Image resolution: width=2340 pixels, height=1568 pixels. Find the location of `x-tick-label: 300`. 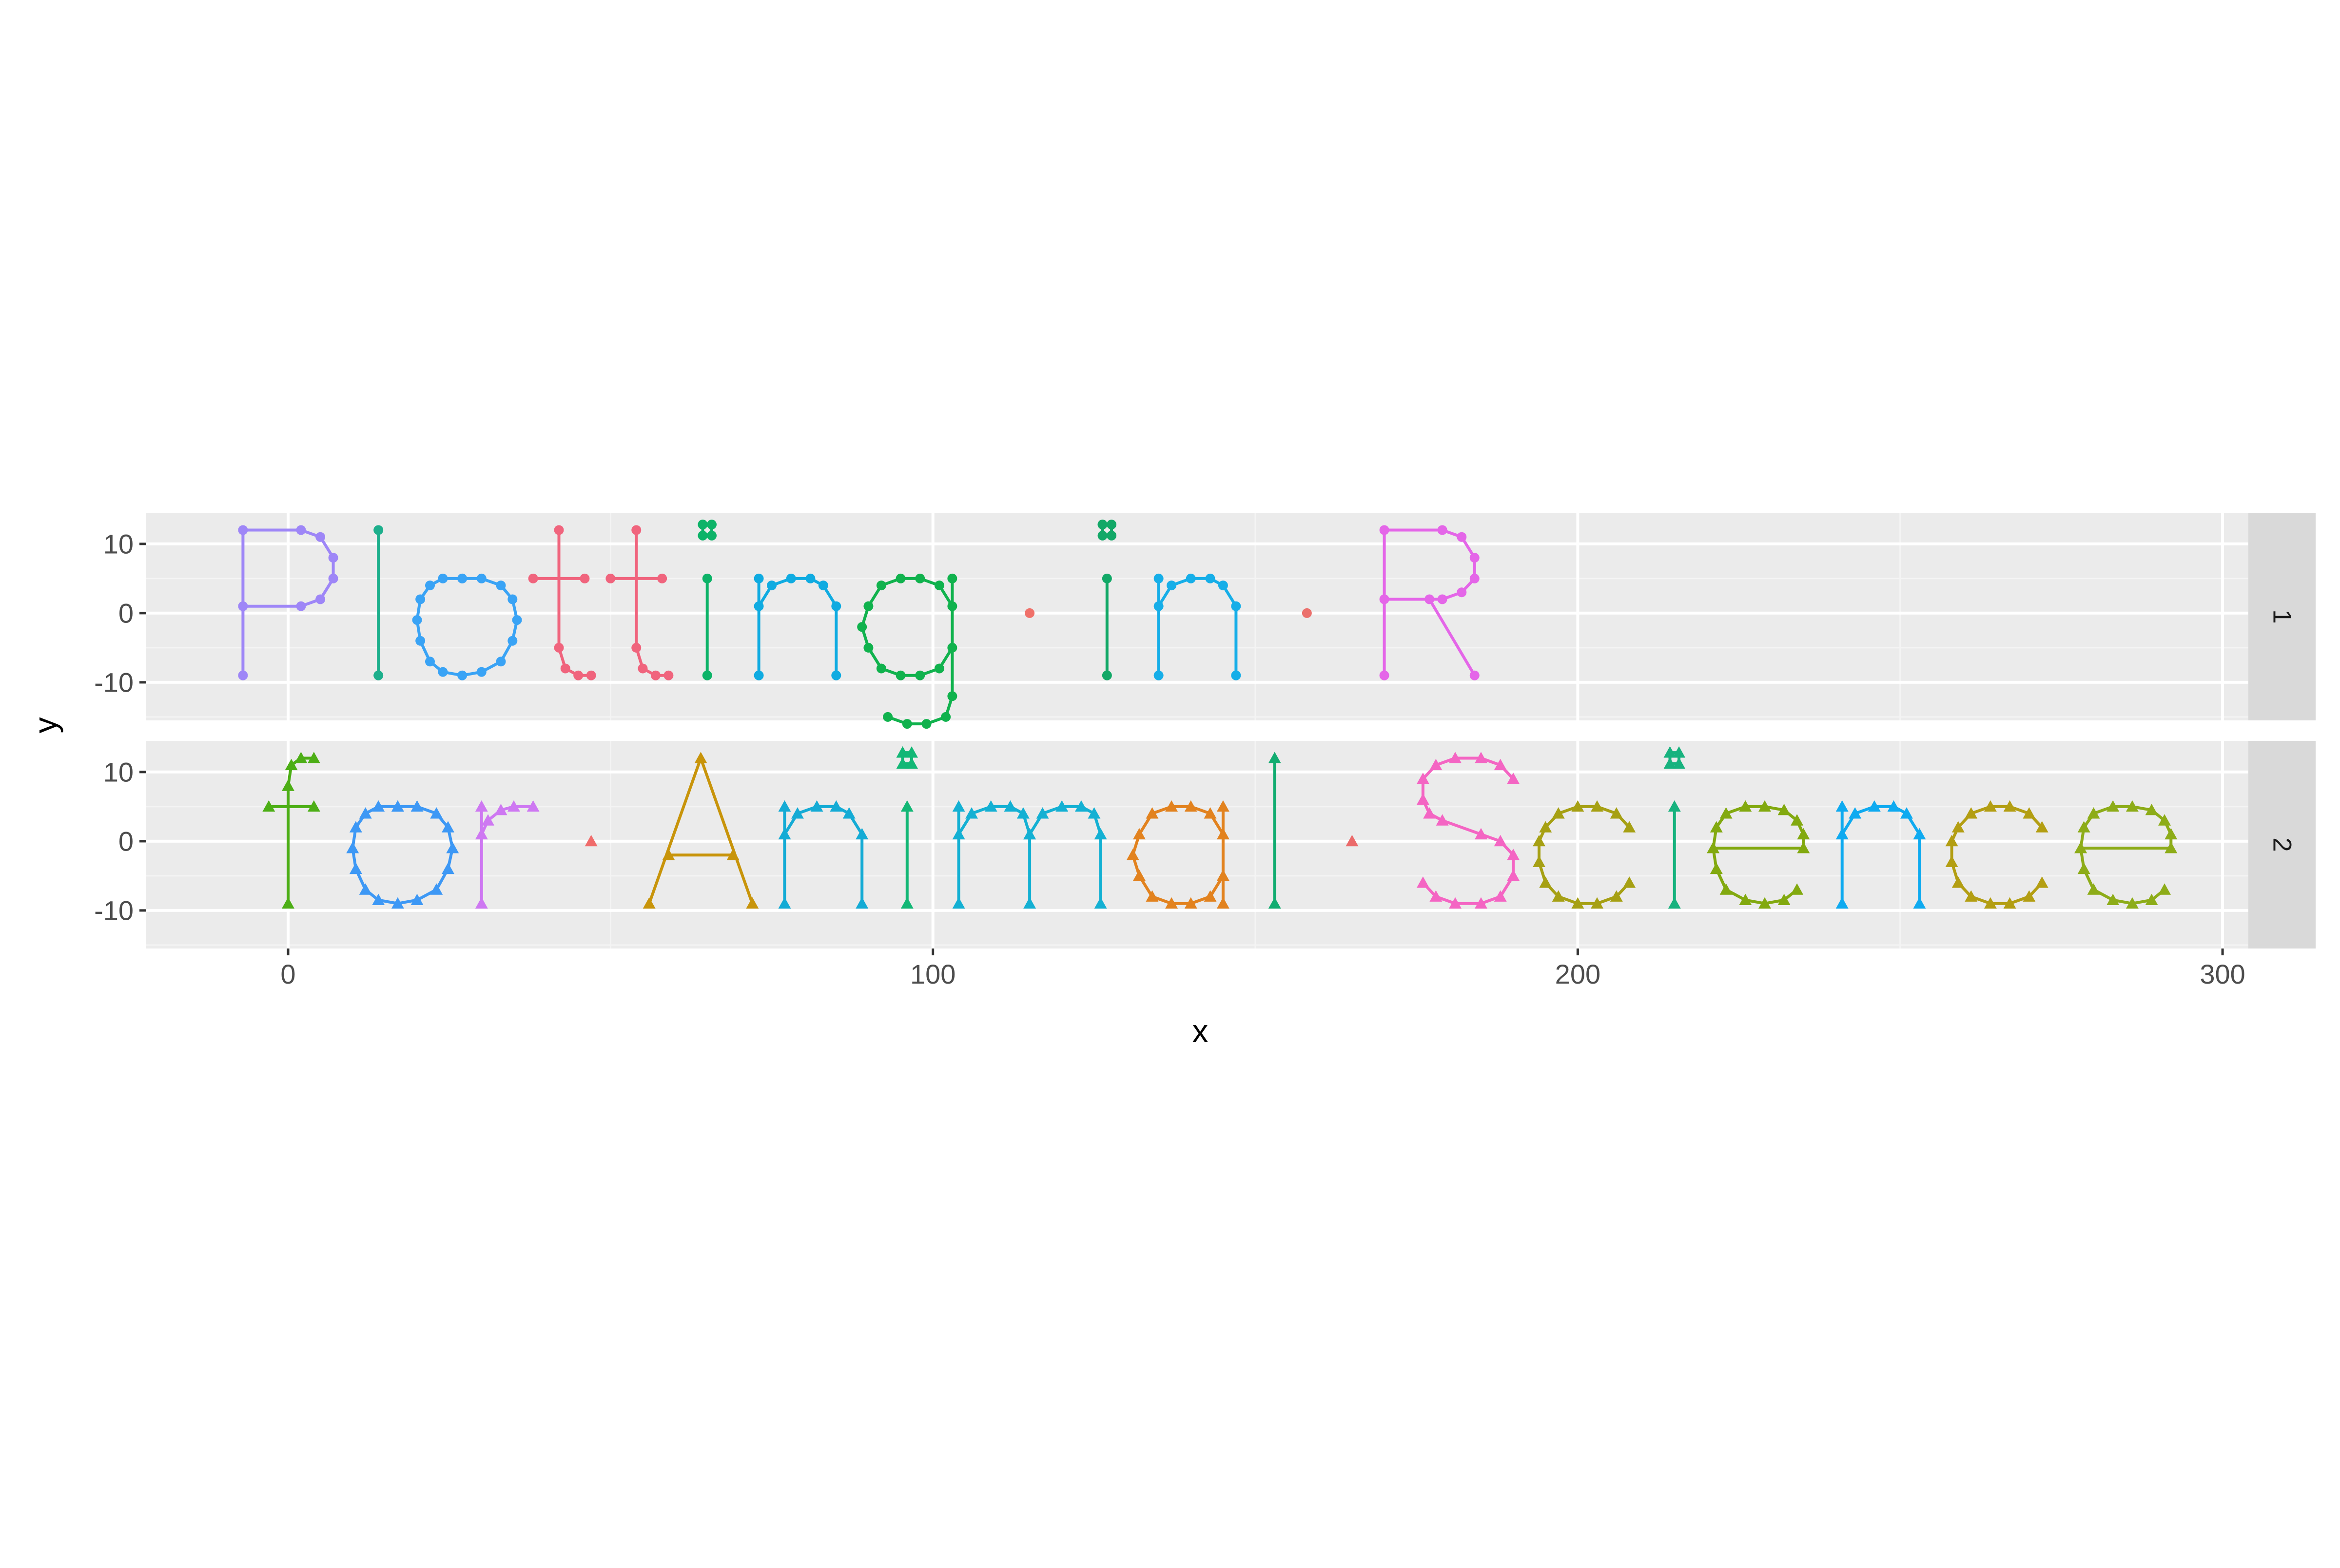

x-tick-label: 300 is located at coordinates (2222, 974).